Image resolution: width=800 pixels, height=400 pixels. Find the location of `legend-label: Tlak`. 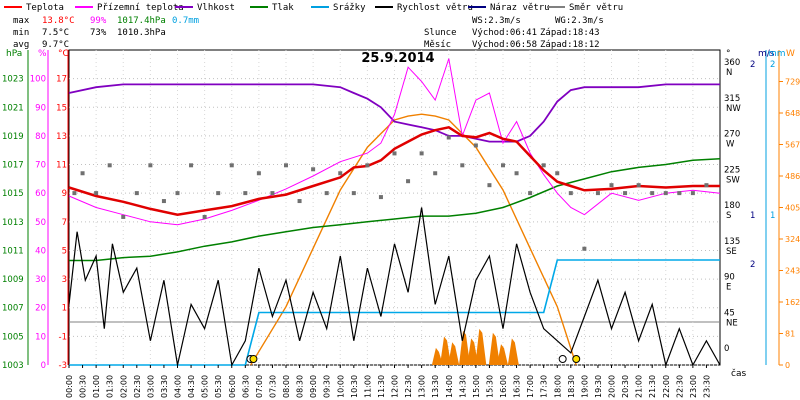

legend-label: Tlak is located at coordinates (283, 8).